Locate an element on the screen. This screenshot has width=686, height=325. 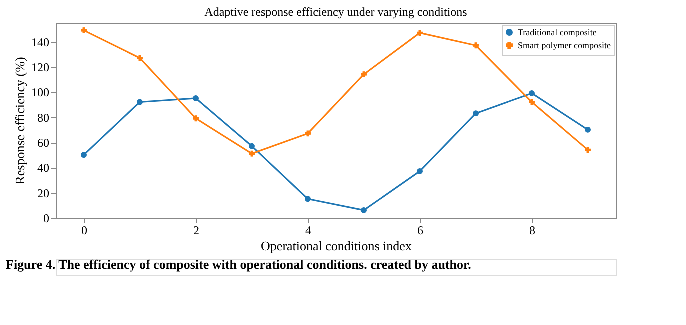
y-tick-label: 40 is located at coordinates (44, 168).